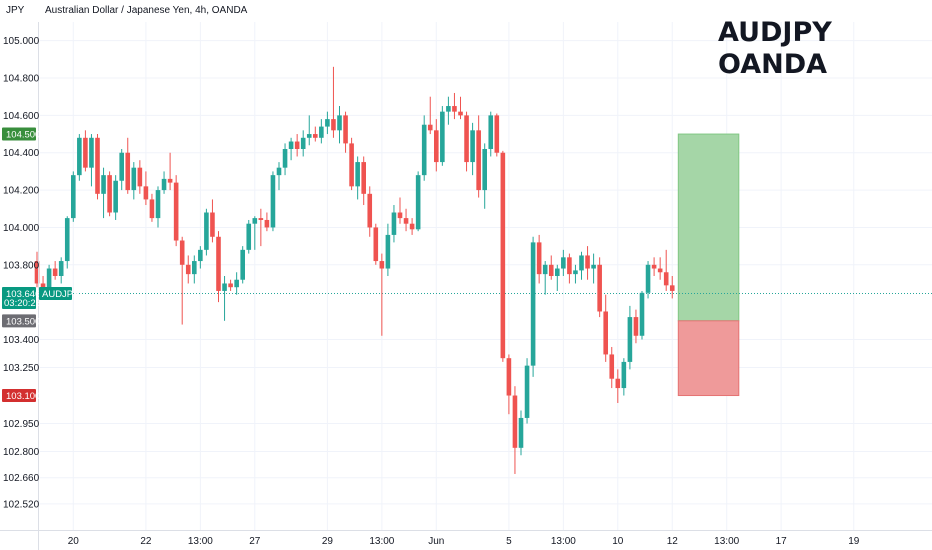  Describe the element at coordinates (21, 134) in the screenshot. I see `target-price-tag: 104.500` at that location.